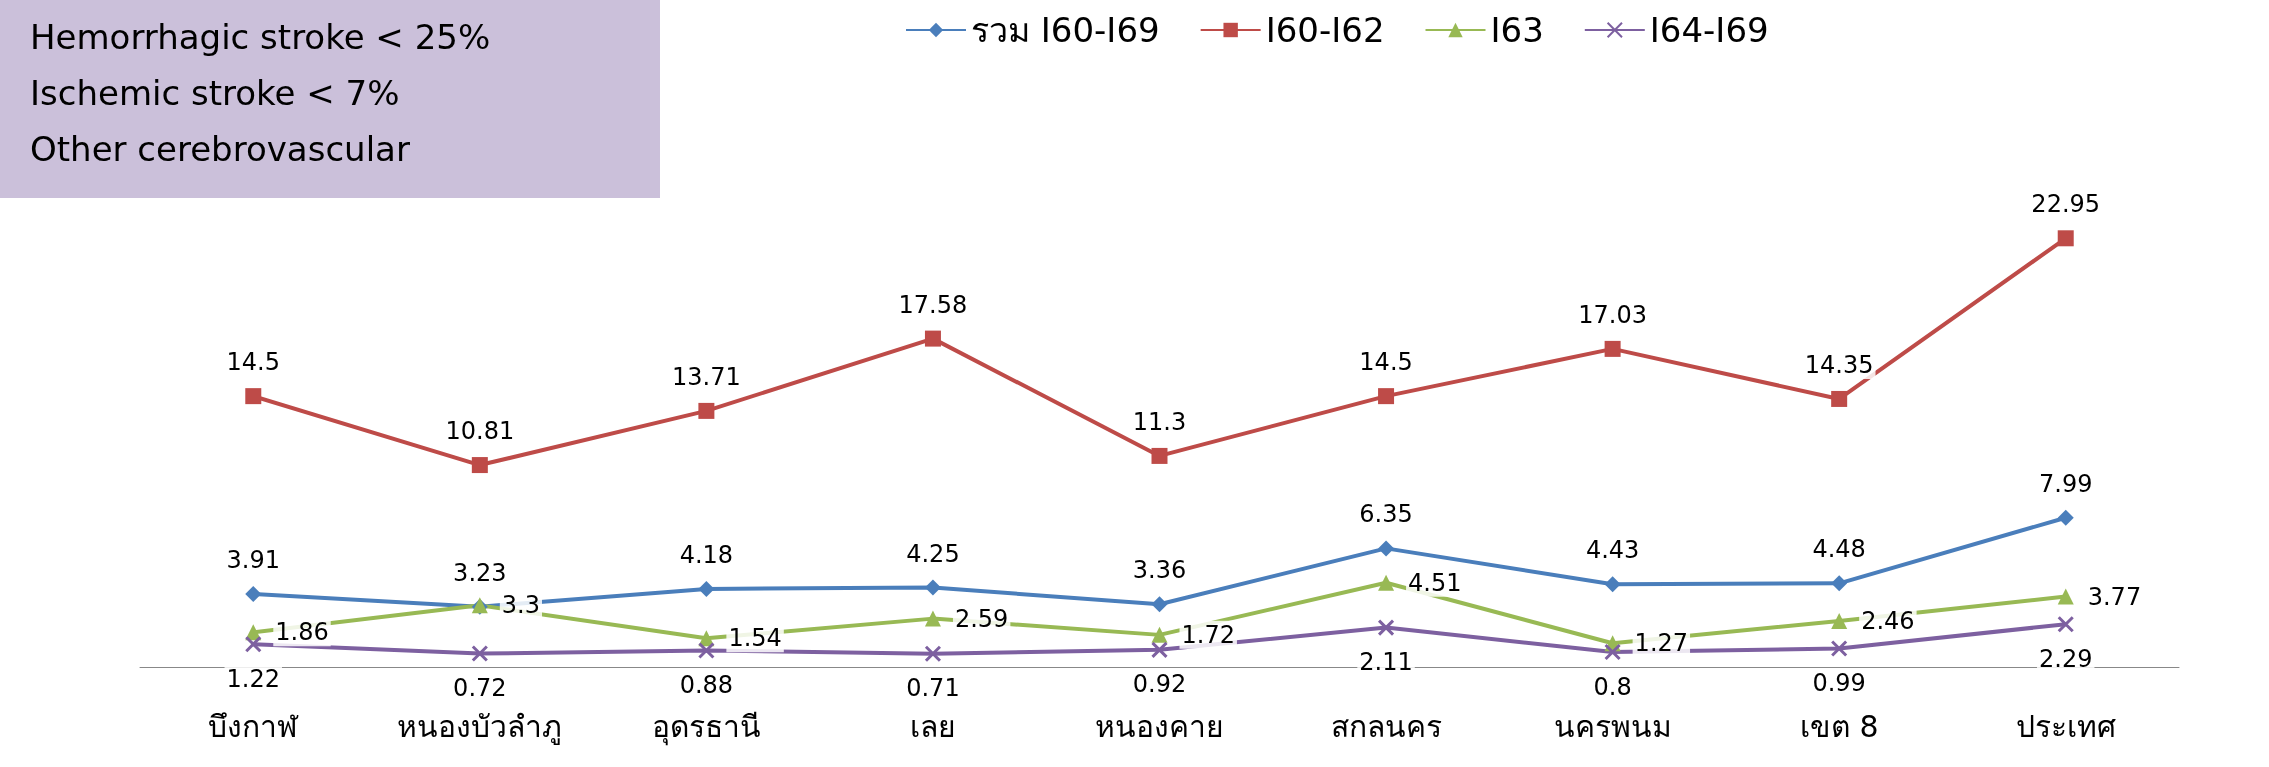 The image size is (2269, 767). I want to click on data-label: 17.58, so click(933, 304).